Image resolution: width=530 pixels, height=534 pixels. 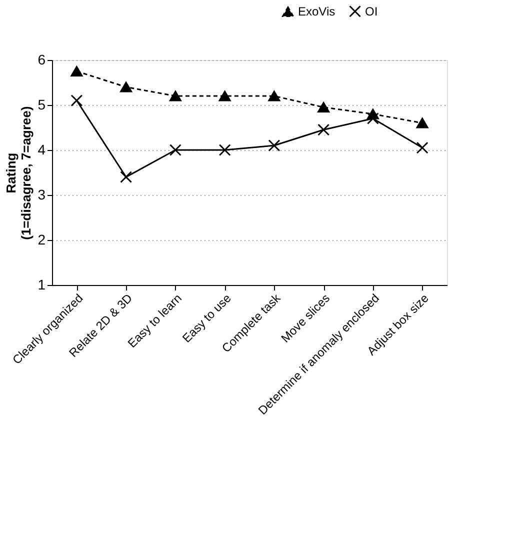 I want to click on y-tick-label: 4, so click(x=42, y=150).